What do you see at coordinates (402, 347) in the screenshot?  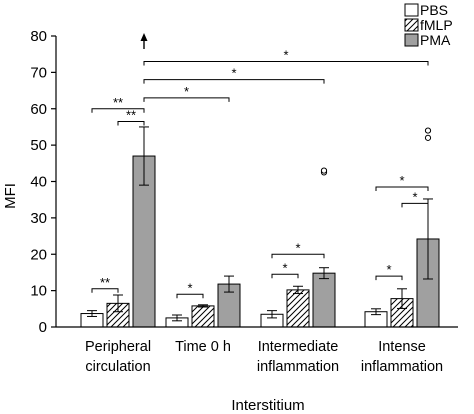 I see `x-category-label: Intense` at bounding box center [402, 347].